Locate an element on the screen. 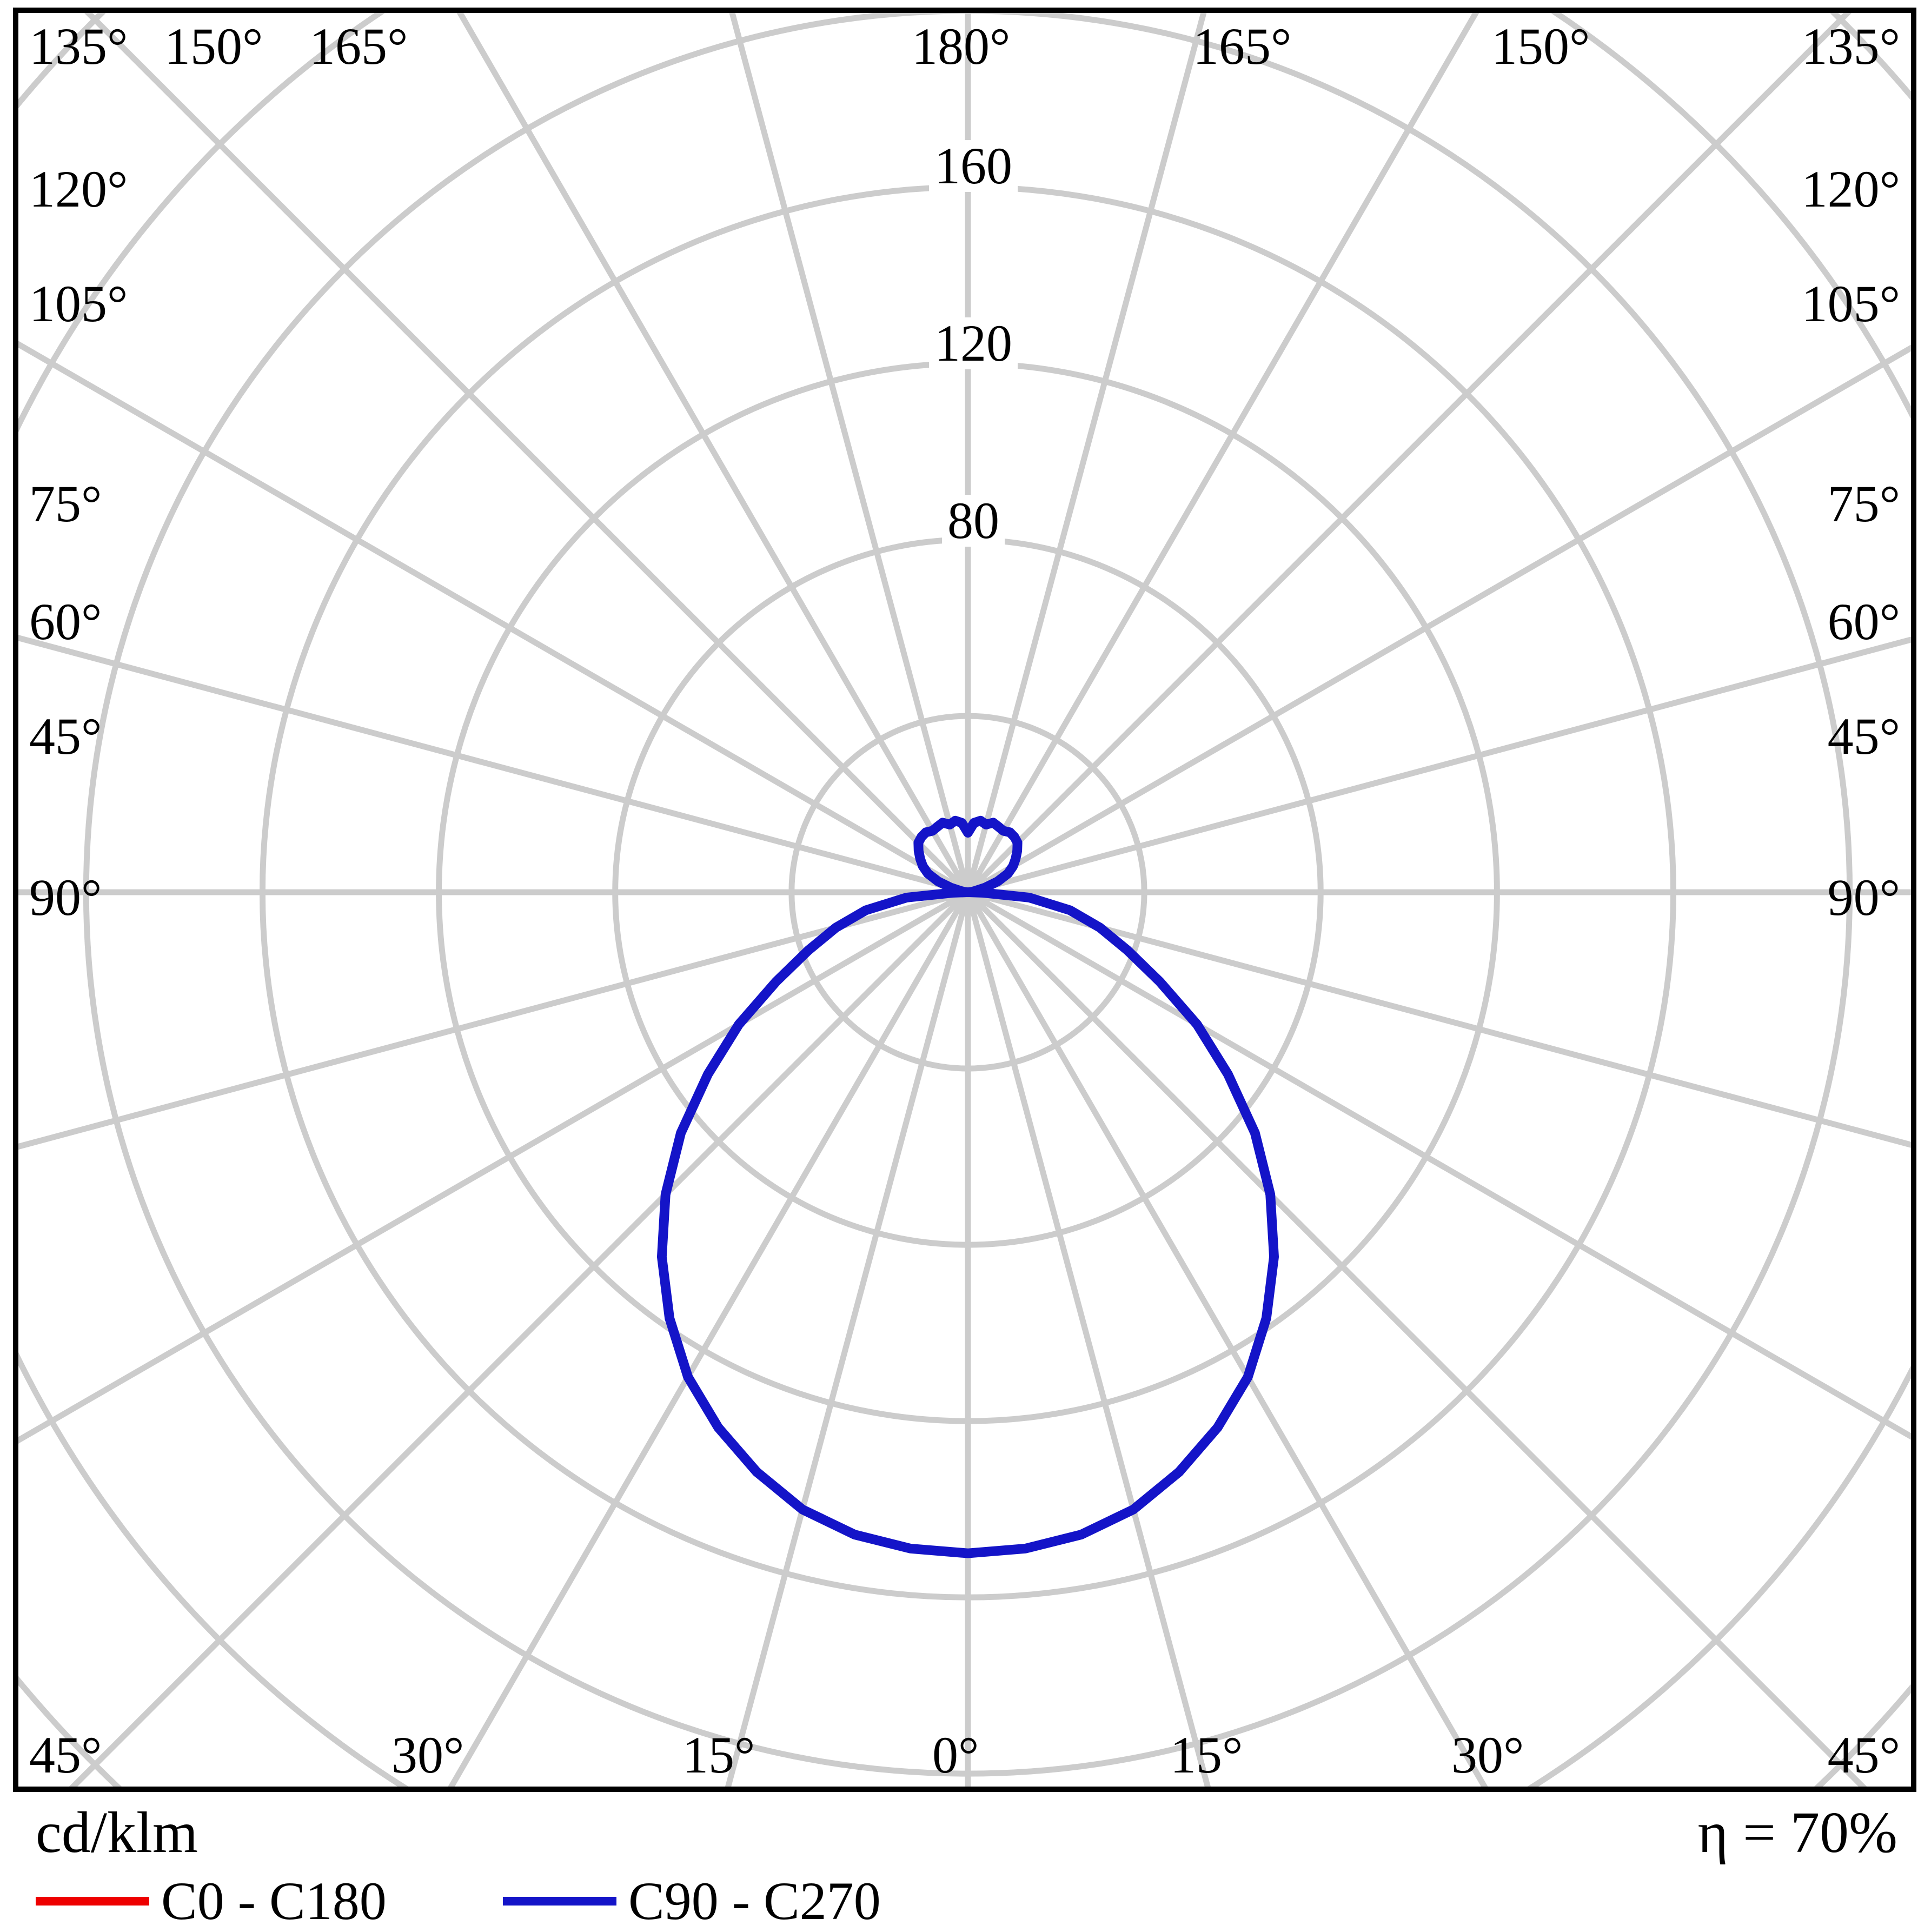 Image resolution: width=1931 pixels, height=1932 pixels. chart-footer: cd/klm η = 70% C0 - C180 C90 - C270 is located at coordinates (965, 1863).